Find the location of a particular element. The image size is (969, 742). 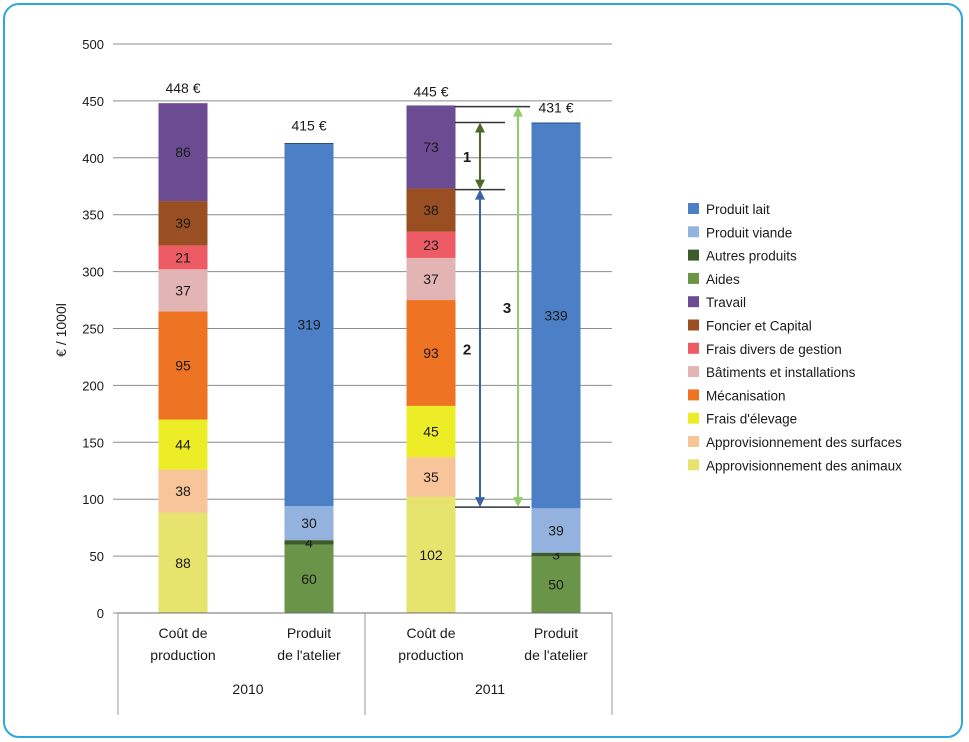

legend-label: Approvisionnement des animaux is located at coordinates (804, 465).